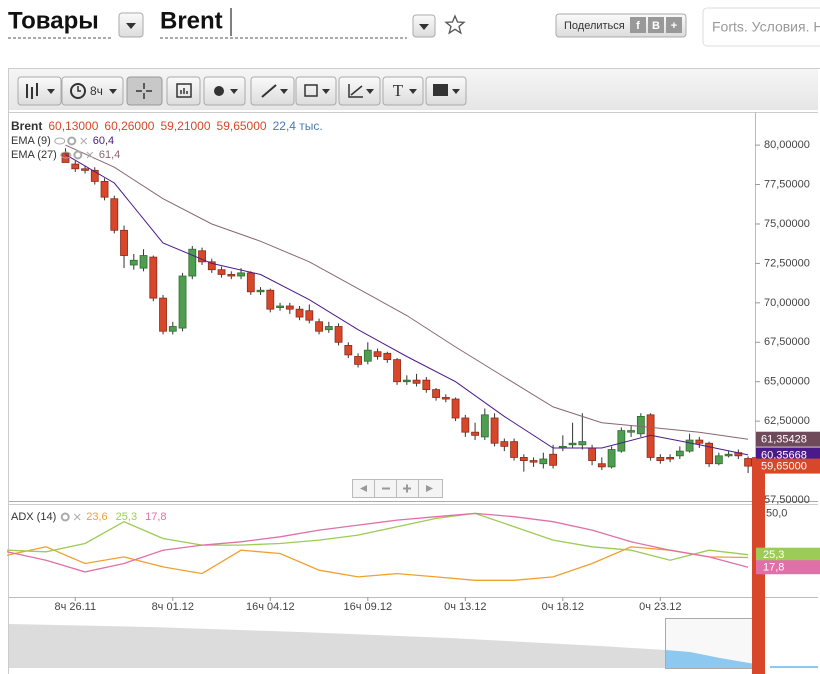 Image resolution: width=820 pixels, height=674 pixels. What do you see at coordinates (53, 20) in the screenshot?
I see `category-title: Товары` at bounding box center [53, 20].